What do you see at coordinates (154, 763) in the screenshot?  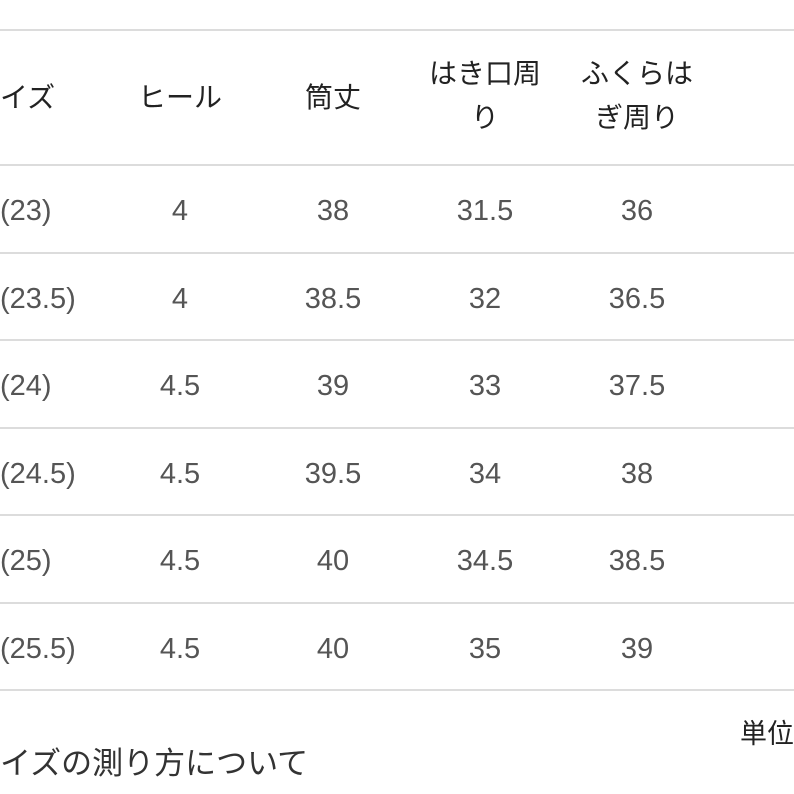 I see `measurement-guide-link: イズの測り方について` at bounding box center [154, 763].